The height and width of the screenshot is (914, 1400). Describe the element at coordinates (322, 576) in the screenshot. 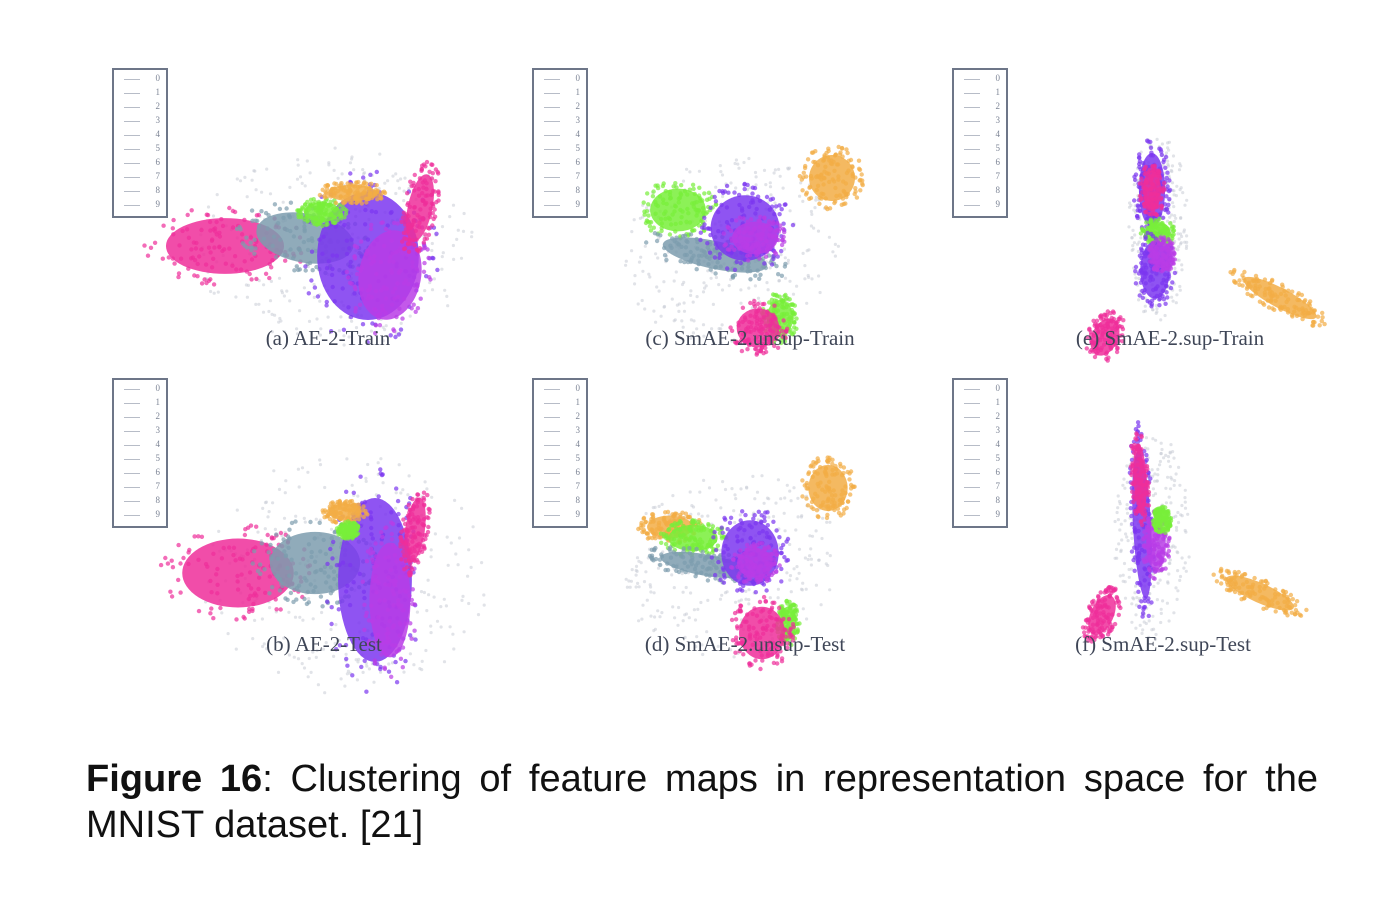

I see `scatter-plot` at that location.